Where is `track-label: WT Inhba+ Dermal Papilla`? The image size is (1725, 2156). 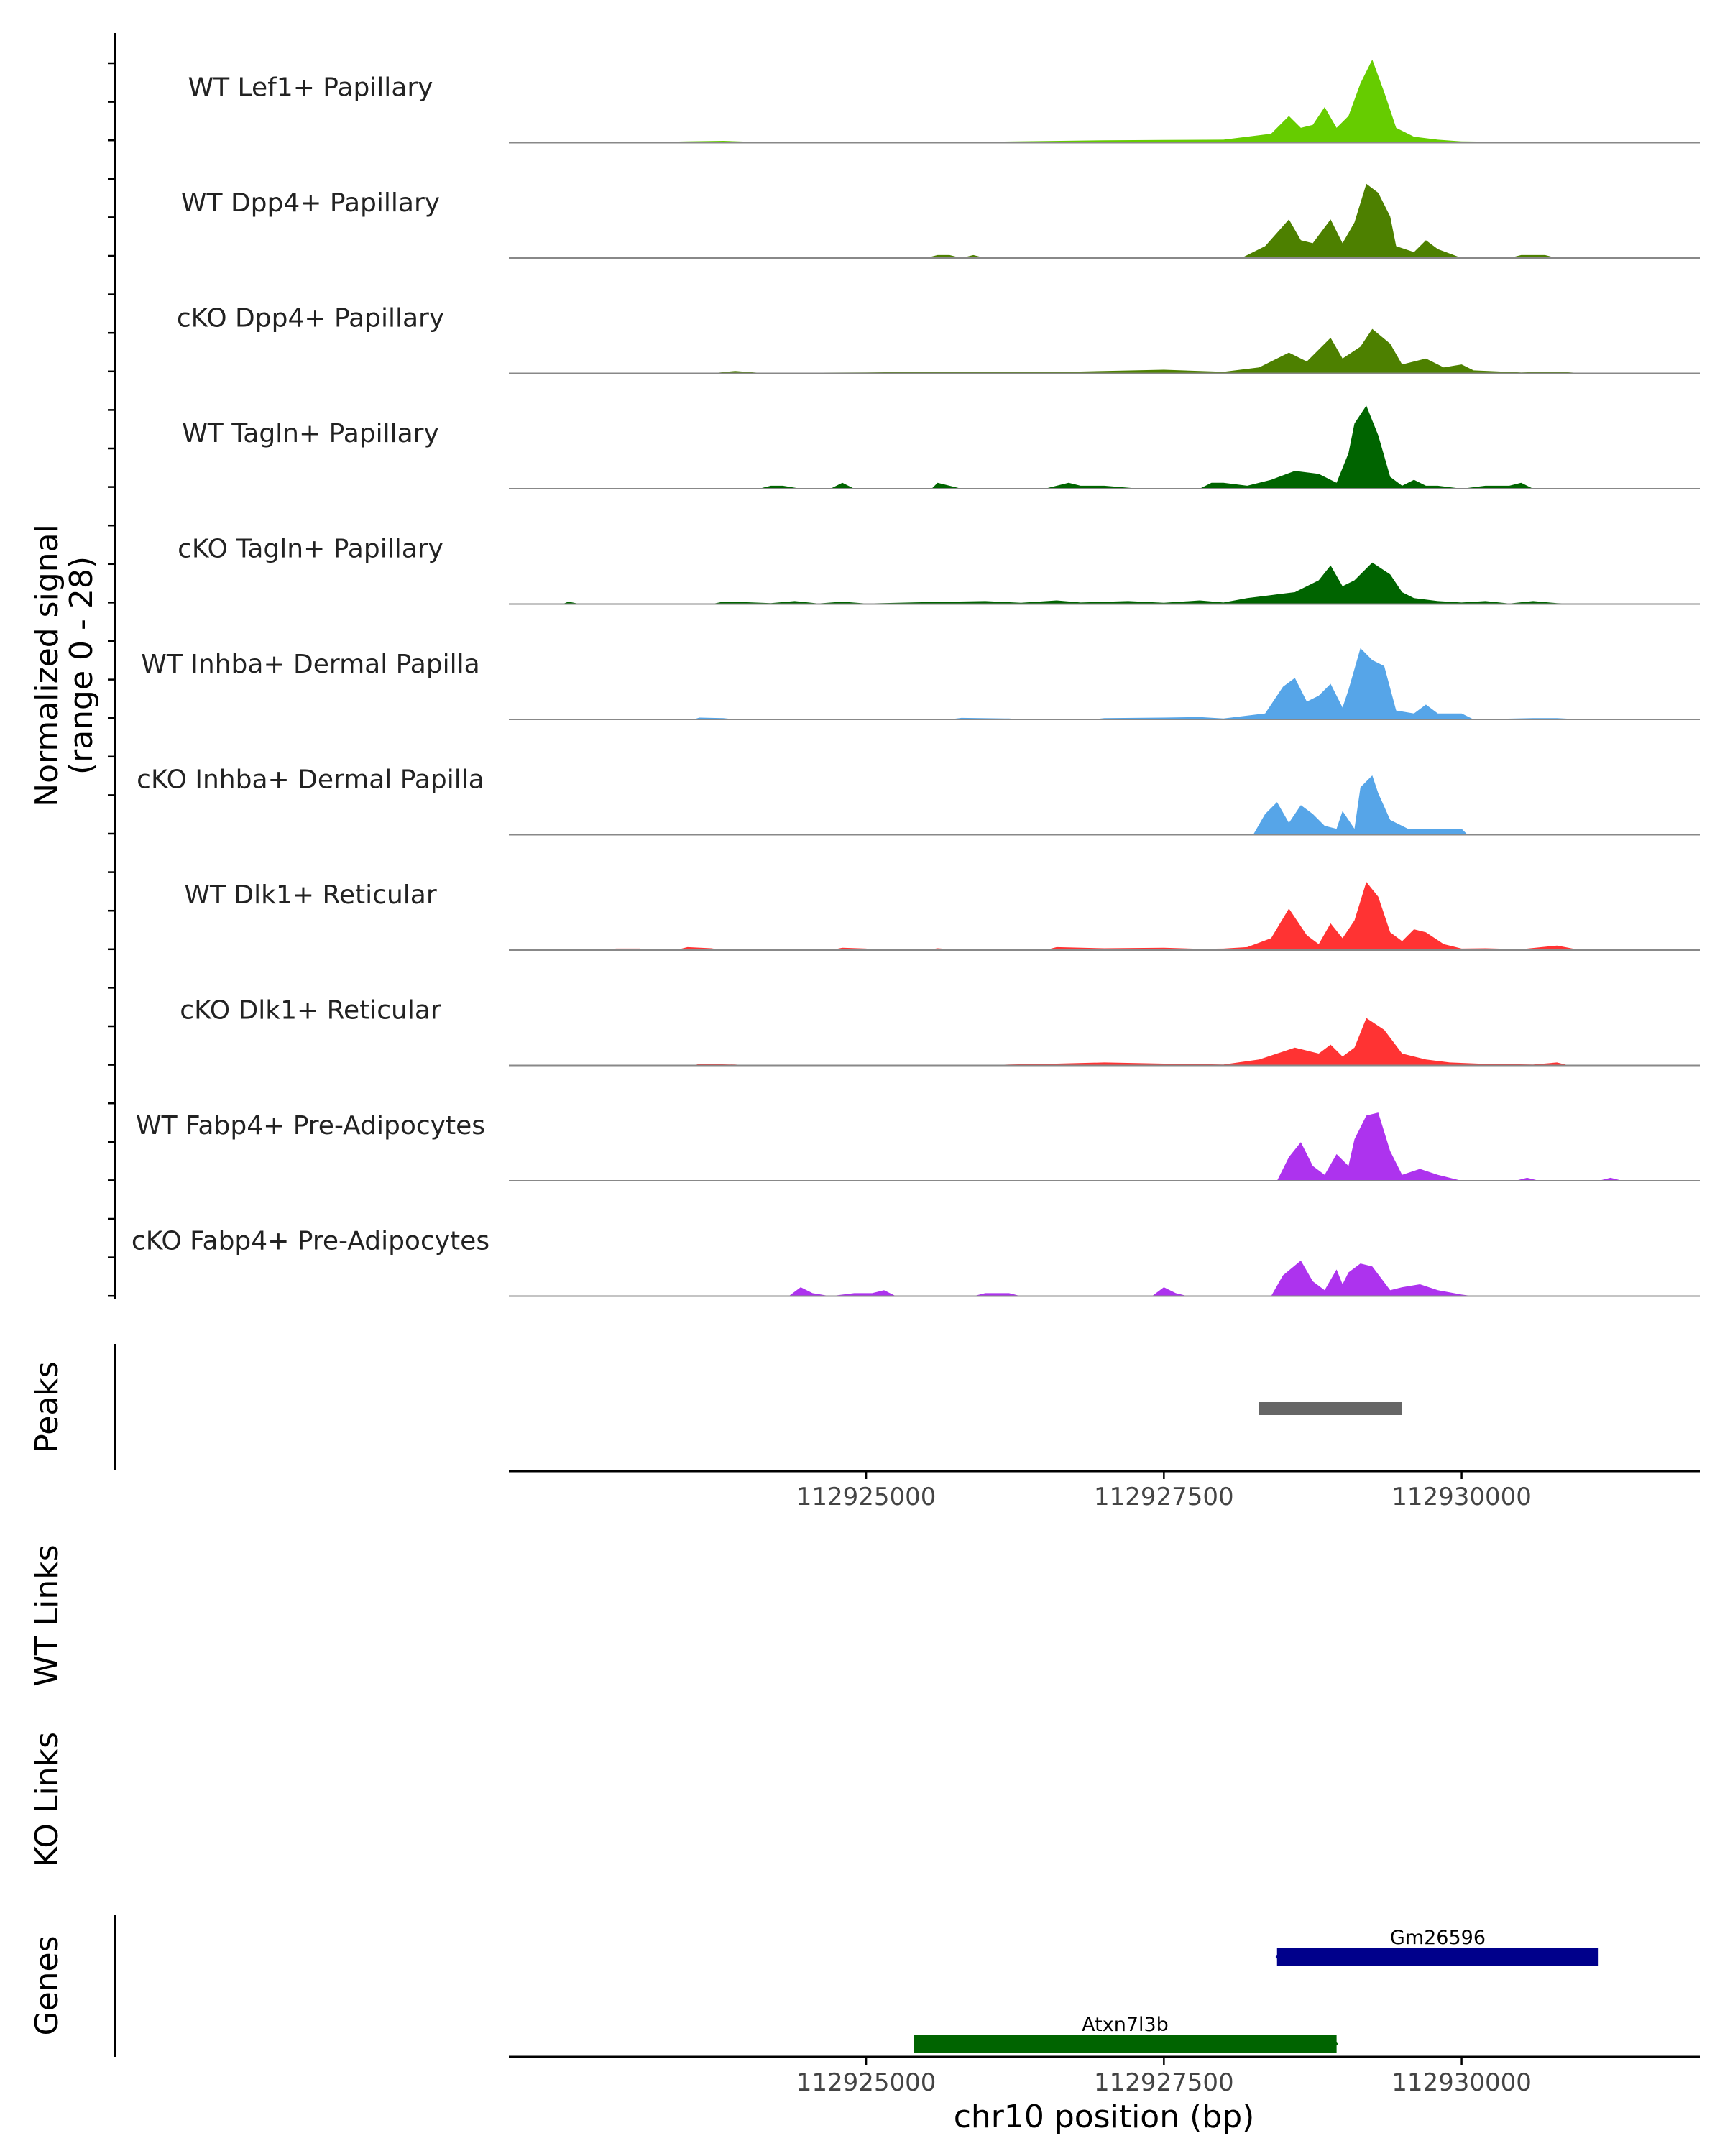 track-label: WT Inhba+ Dermal Papilla is located at coordinates (310, 664).